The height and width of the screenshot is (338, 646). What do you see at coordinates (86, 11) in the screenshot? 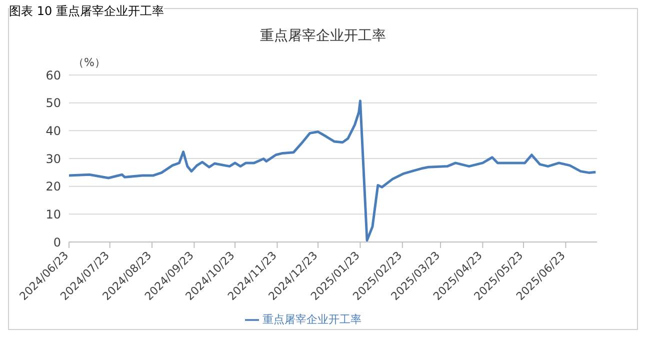
I see `text: 图表 10 重点屠宰企业开工率` at bounding box center [86, 11].